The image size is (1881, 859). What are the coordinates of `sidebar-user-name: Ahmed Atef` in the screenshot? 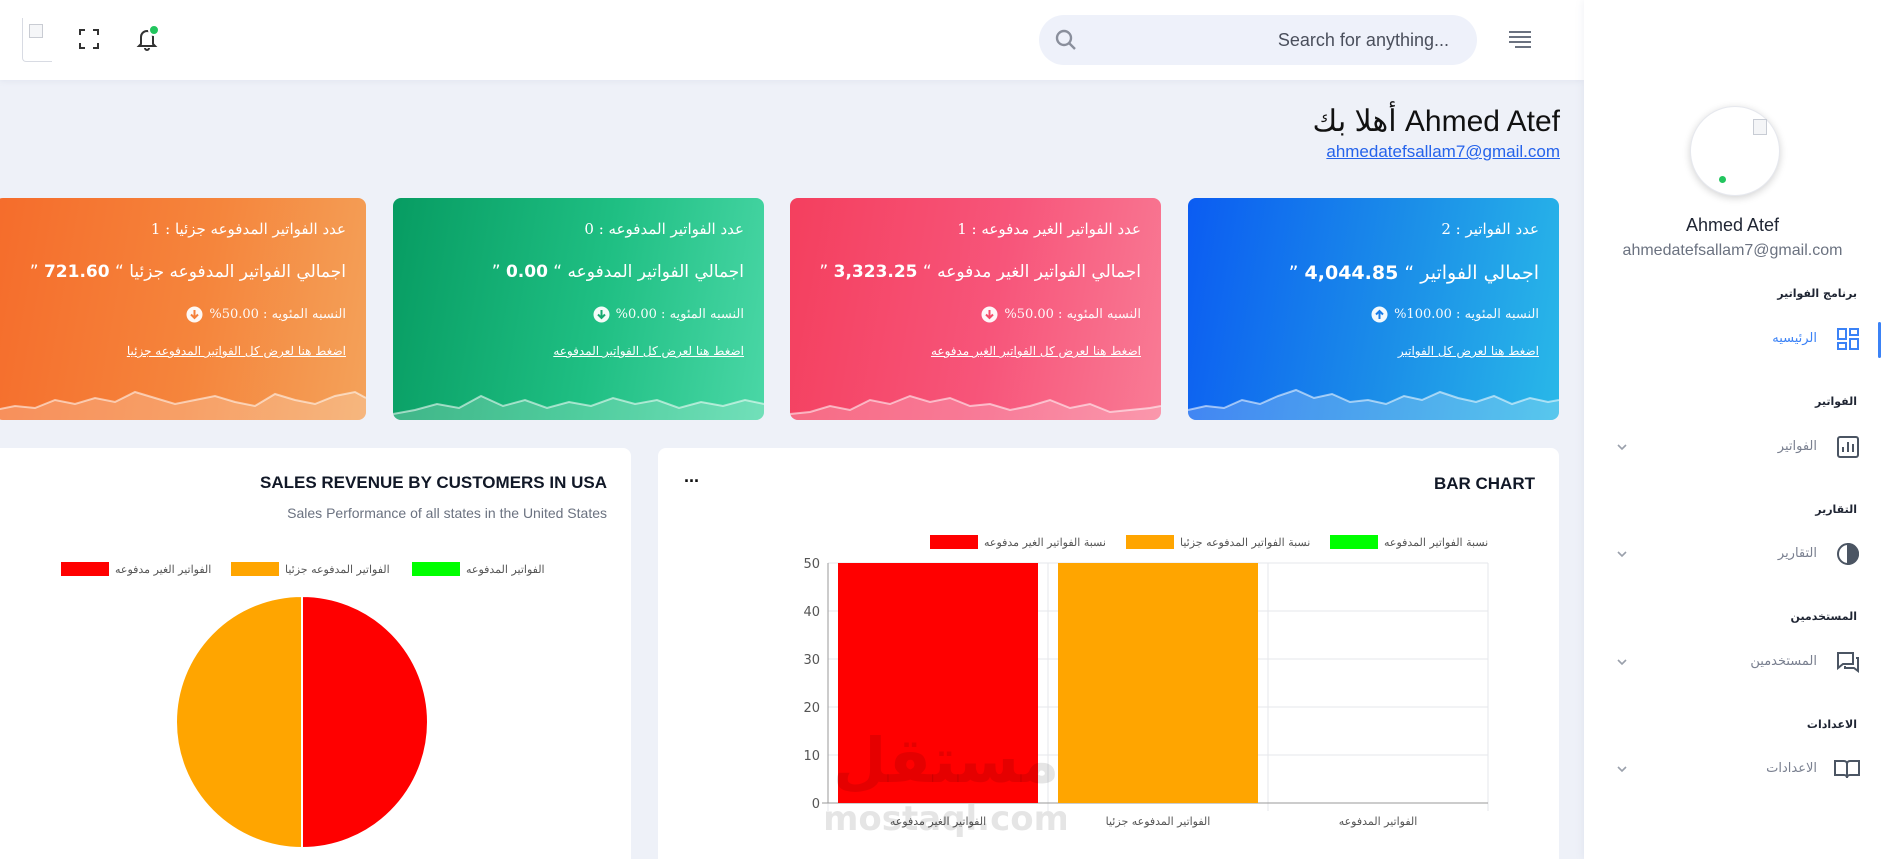 It's located at (1732, 225).